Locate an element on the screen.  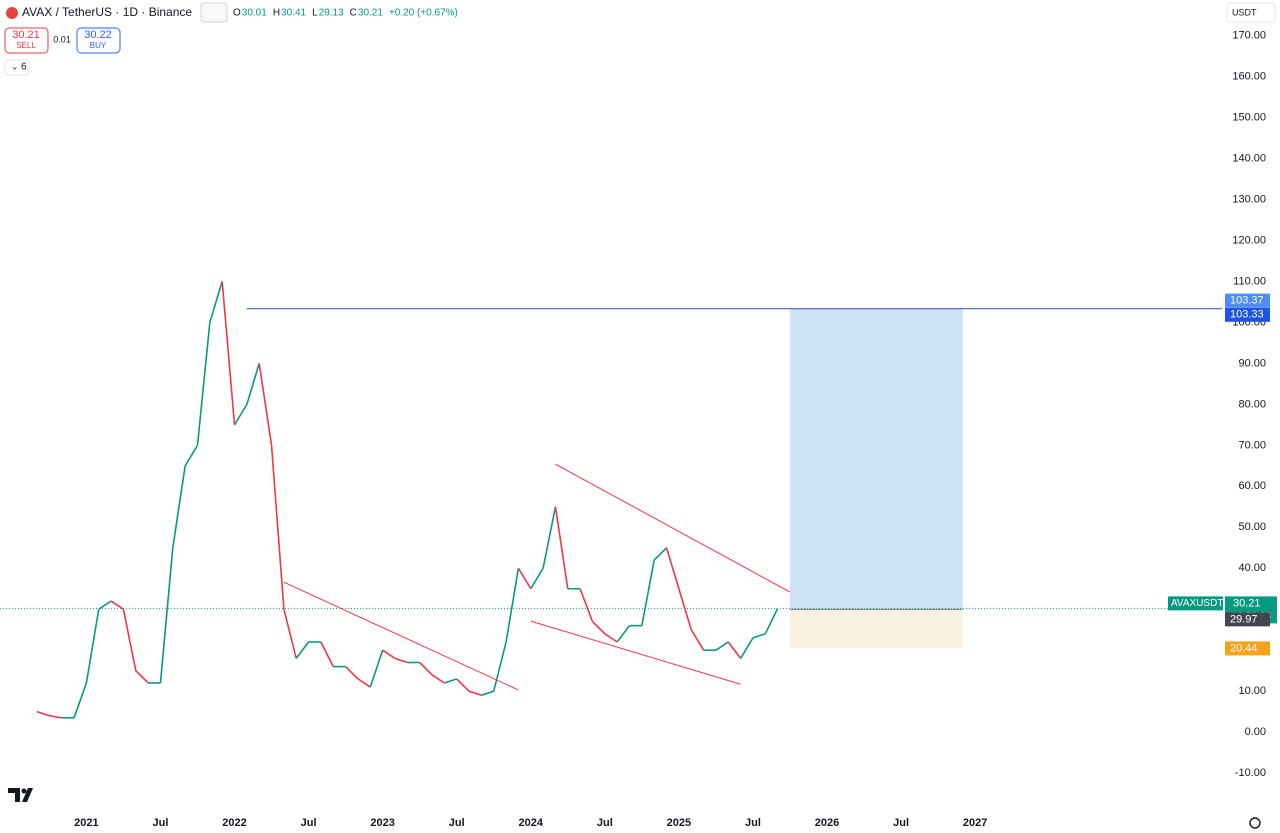
y-tick-label: 140.00 is located at coordinates (1249, 158).